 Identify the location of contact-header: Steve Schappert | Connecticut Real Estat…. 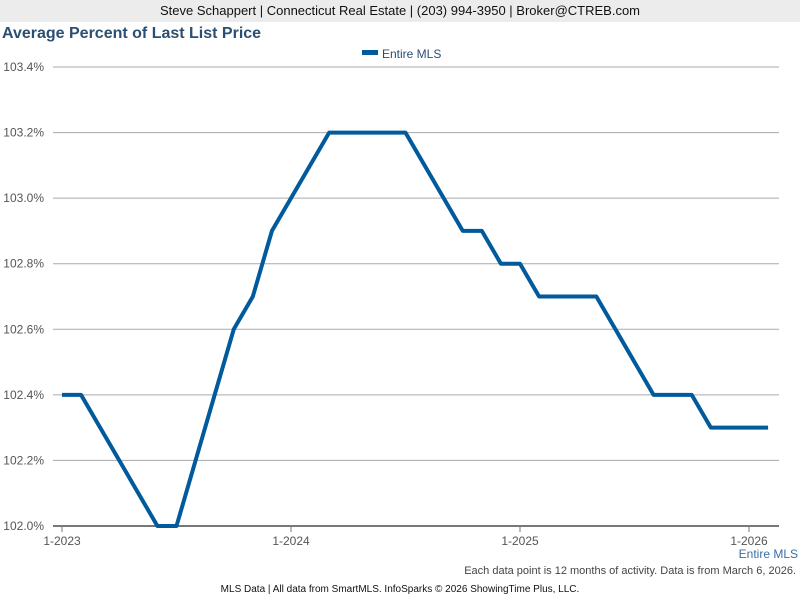
(400, 11).